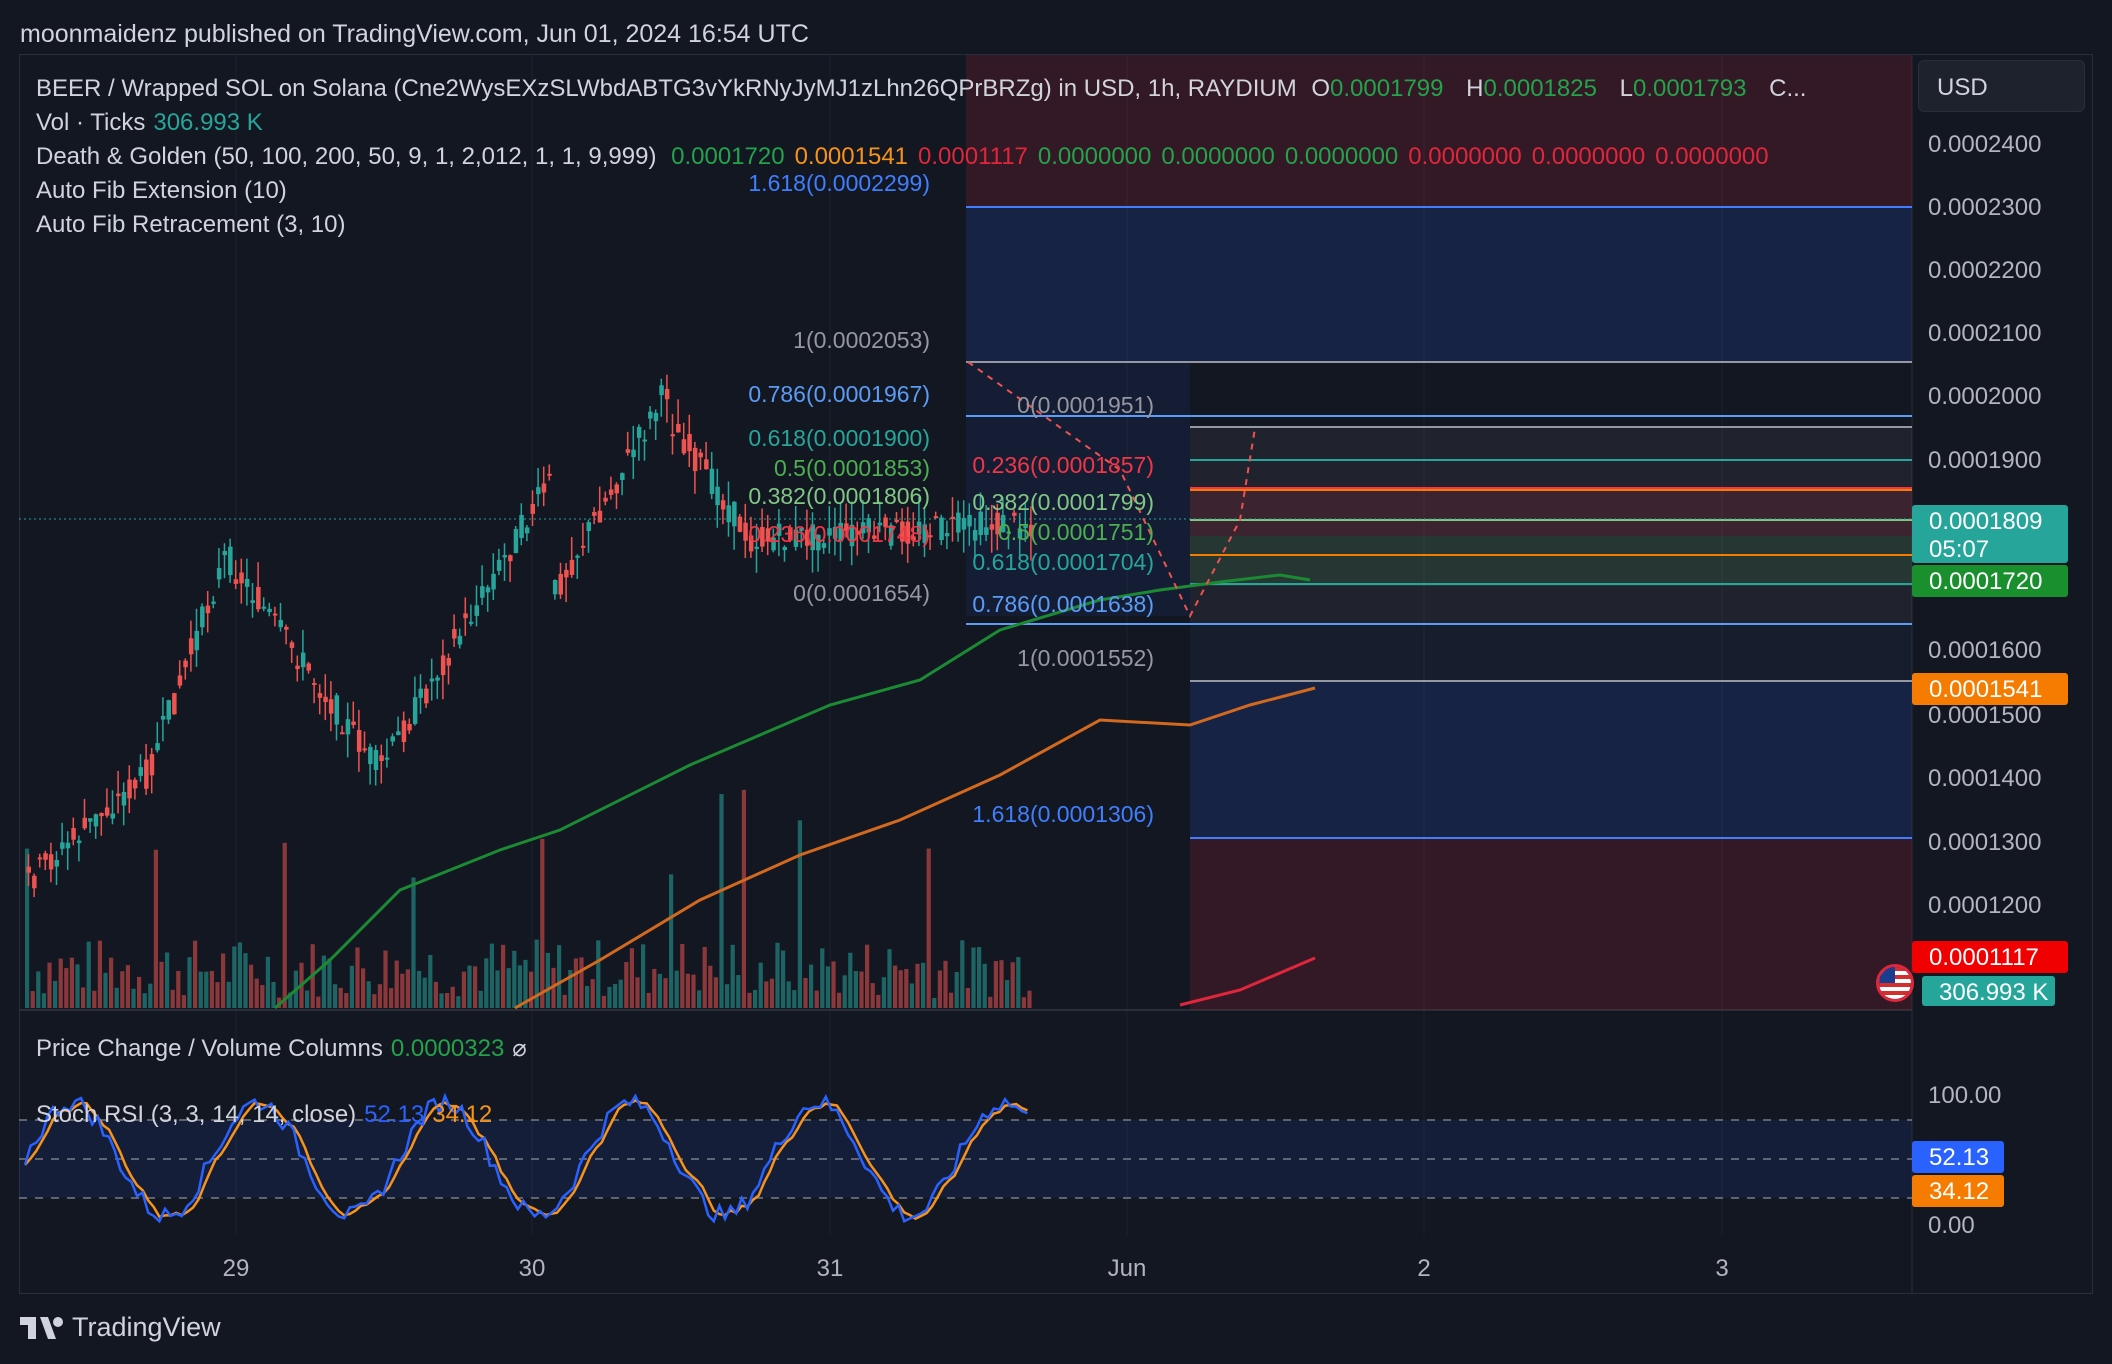  I want to click on currency-selector: USD, so click(2001, 86).